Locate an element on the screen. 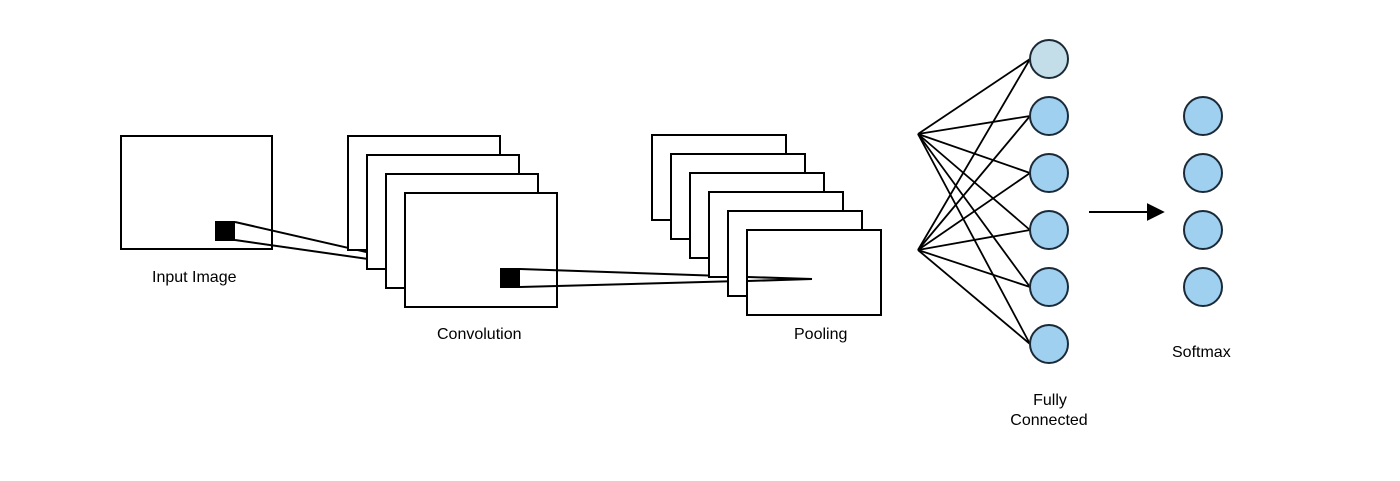 The height and width of the screenshot is (481, 1400). conv-to-pool-line-tips is located at coordinates (780, 279).